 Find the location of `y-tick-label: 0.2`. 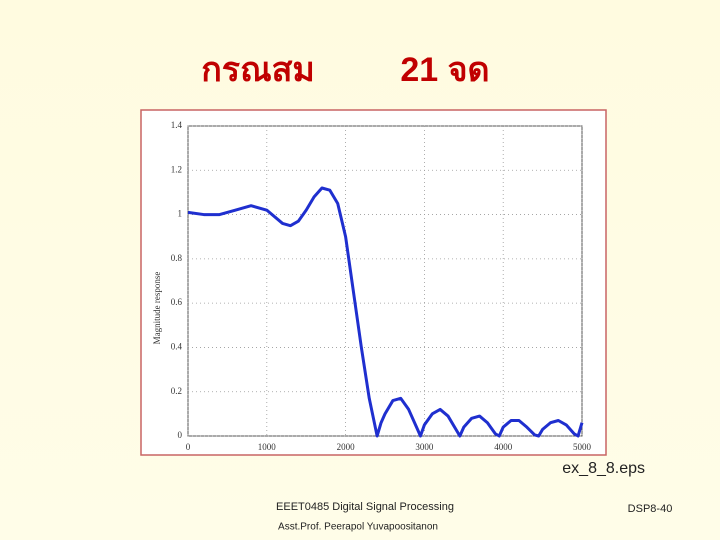

y-tick-label: 0.2 is located at coordinates (176, 391).